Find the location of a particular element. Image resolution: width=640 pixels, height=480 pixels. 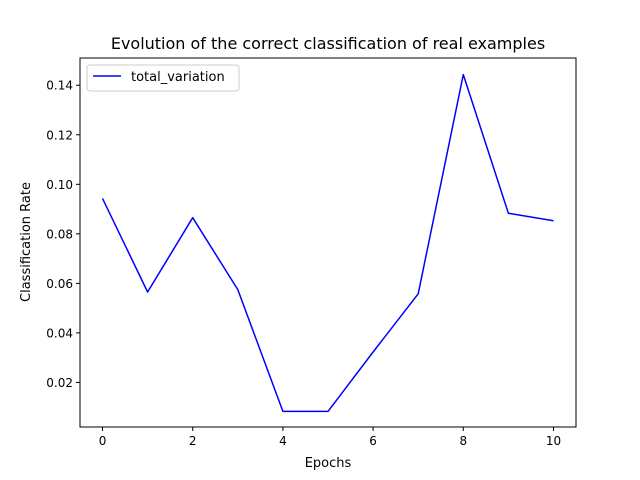

x-tick-label: 4 is located at coordinates (283, 441).